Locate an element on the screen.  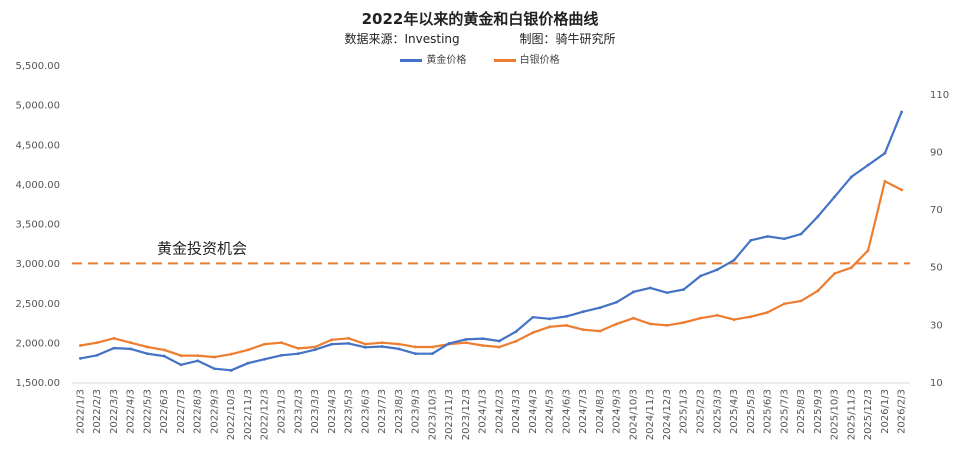
y-left-tick-label: 5,500.00 is located at coordinates (37, 66).